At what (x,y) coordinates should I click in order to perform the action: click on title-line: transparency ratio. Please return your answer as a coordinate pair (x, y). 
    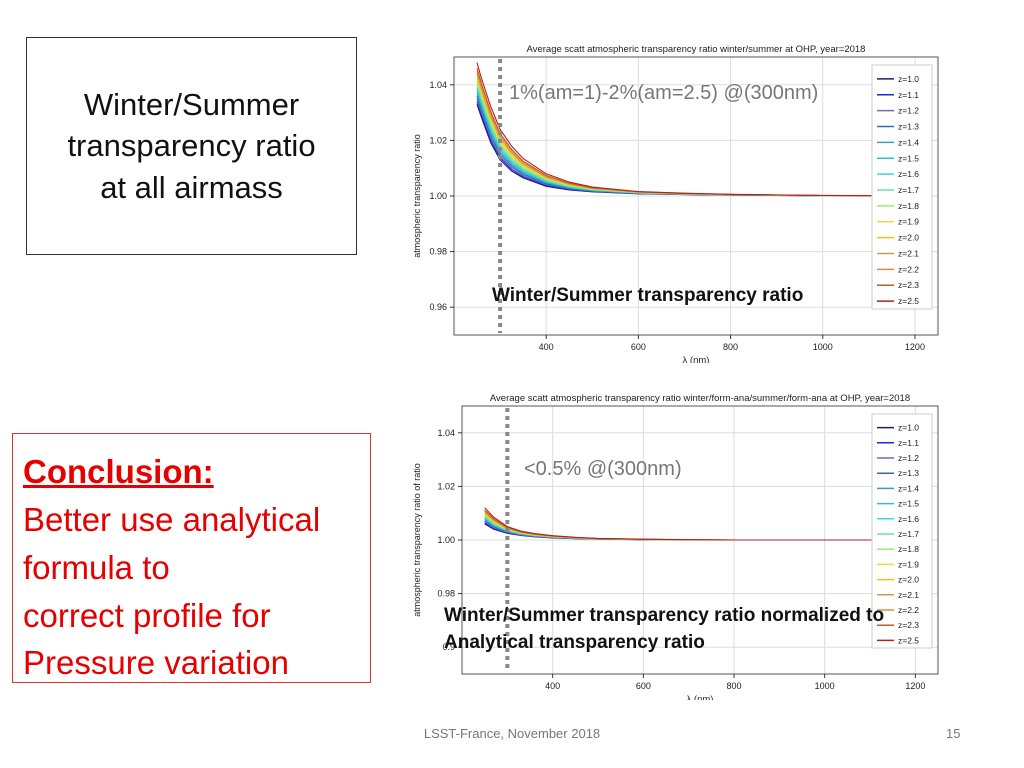
    Looking at the image, I should click on (191, 146).